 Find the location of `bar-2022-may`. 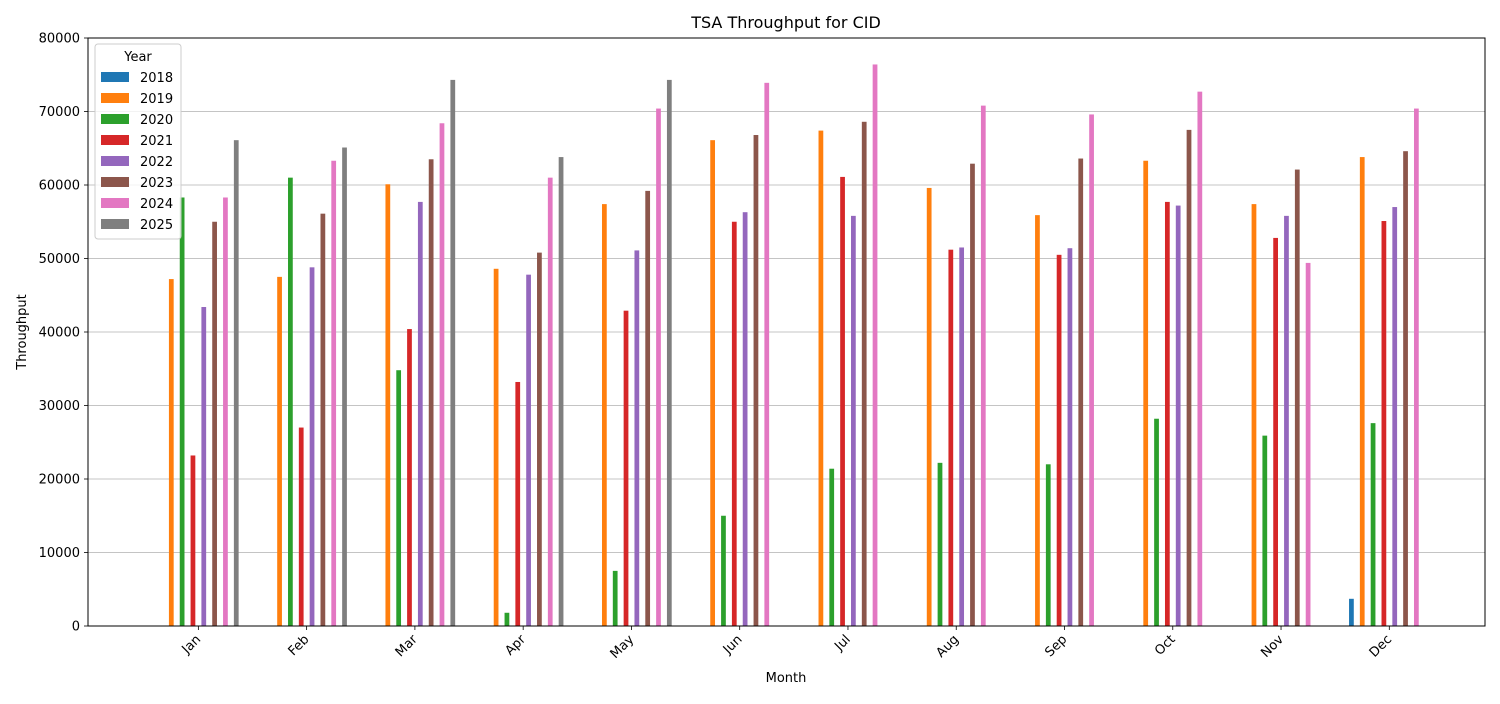

bar-2022-may is located at coordinates (637, 438).